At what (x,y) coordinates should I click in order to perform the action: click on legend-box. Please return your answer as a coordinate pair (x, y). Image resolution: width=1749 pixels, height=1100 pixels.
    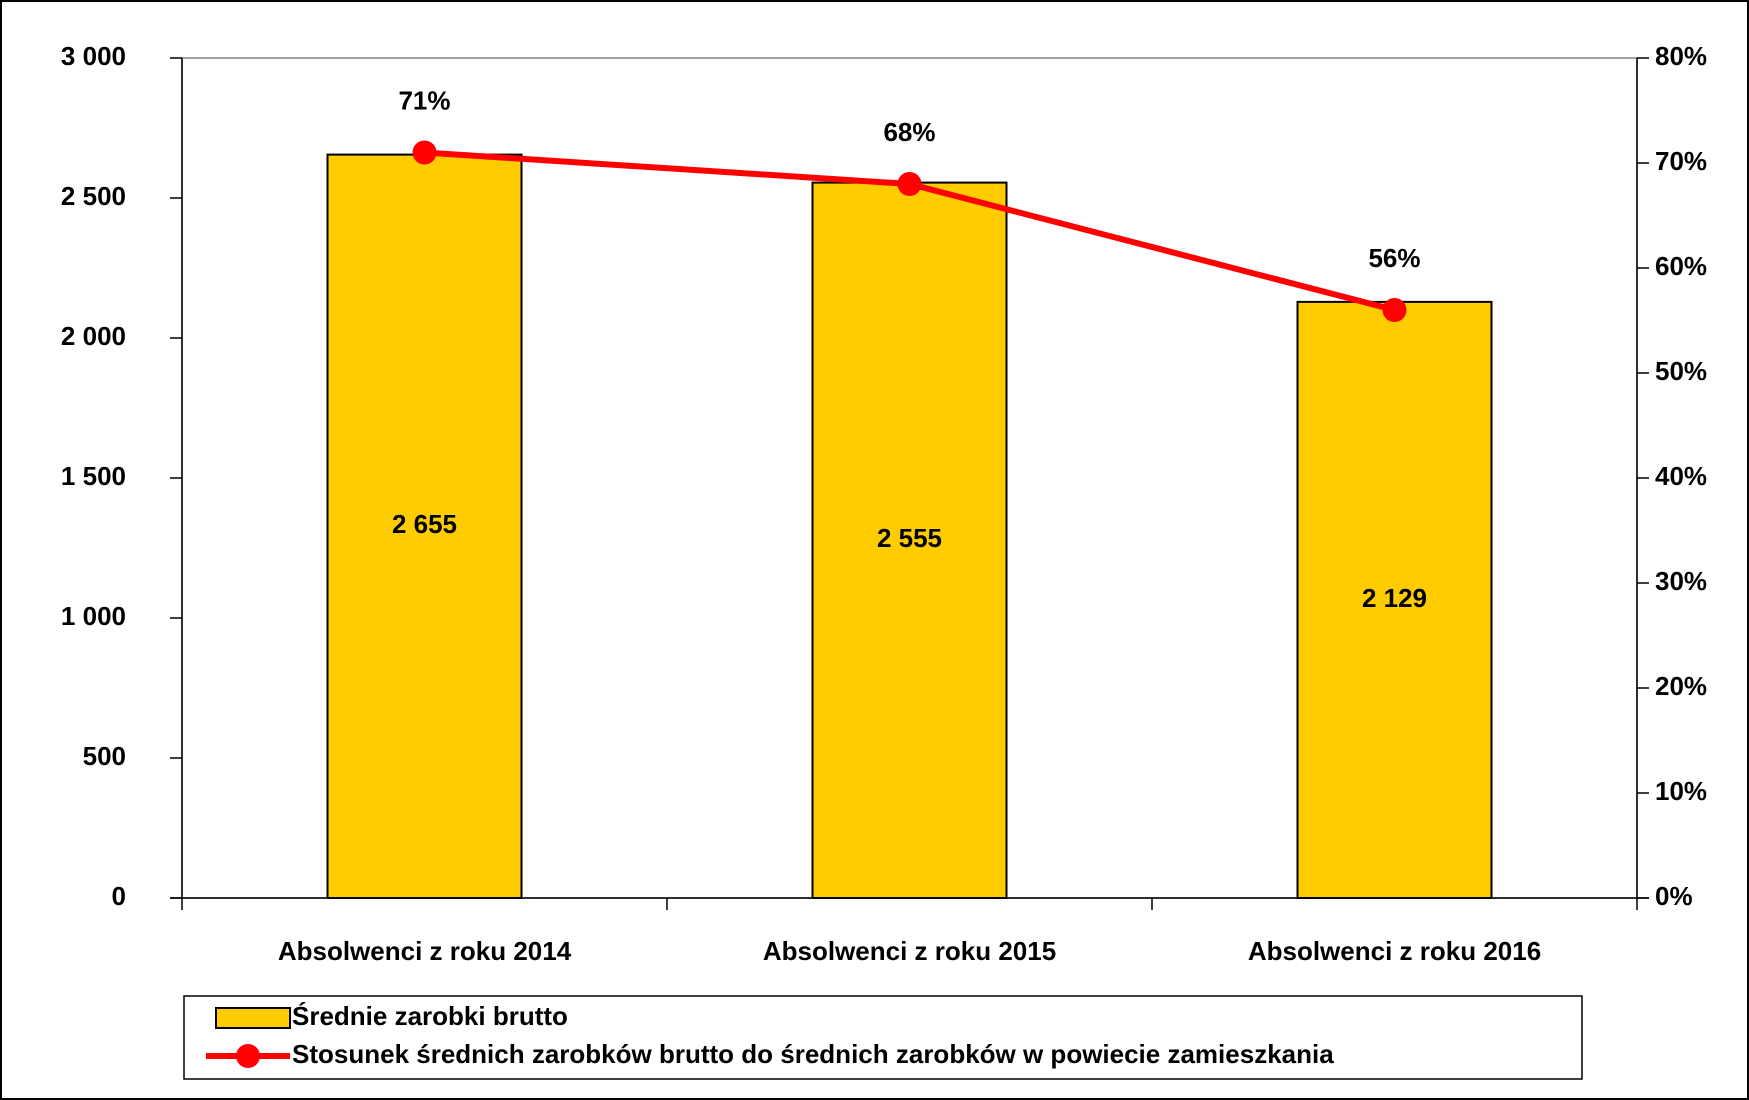
    Looking at the image, I should click on (883, 1037).